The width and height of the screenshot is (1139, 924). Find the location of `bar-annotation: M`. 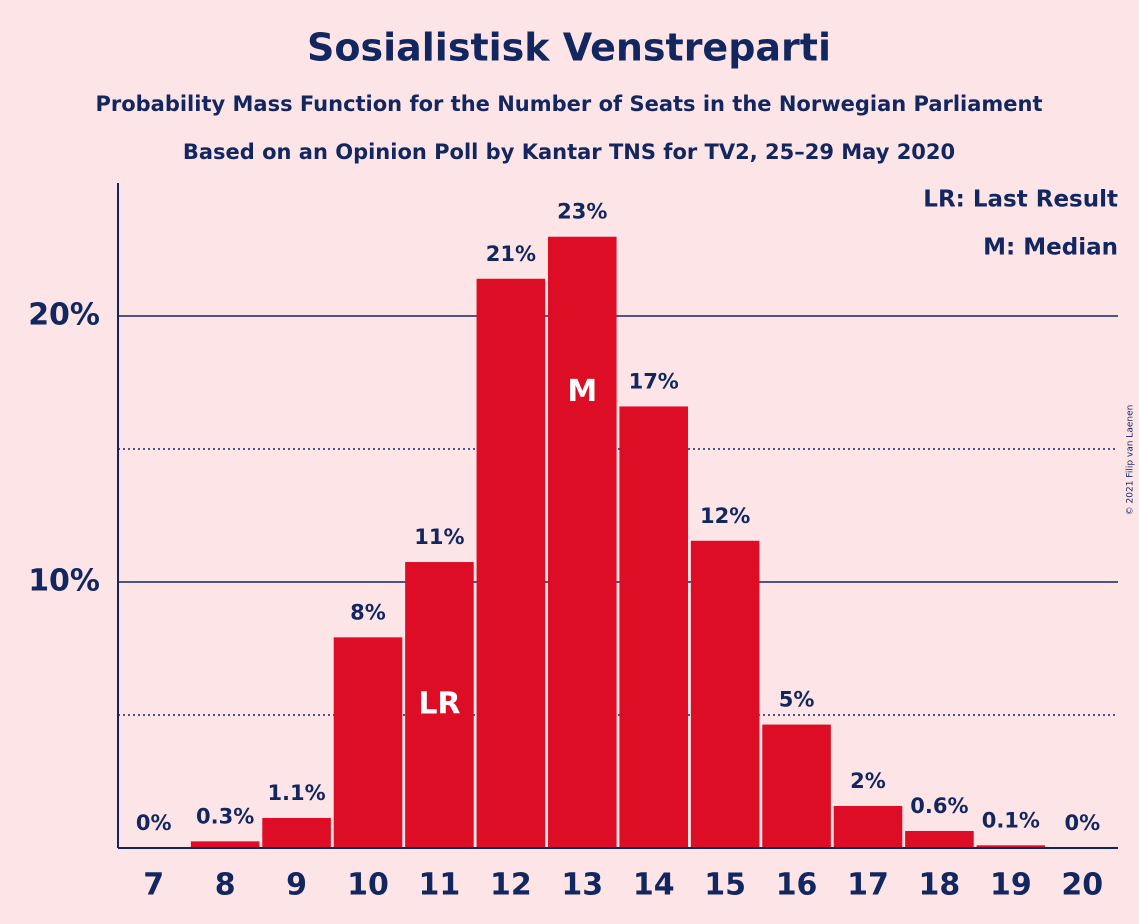

bar-annotation: M is located at coordinates (582, 391).